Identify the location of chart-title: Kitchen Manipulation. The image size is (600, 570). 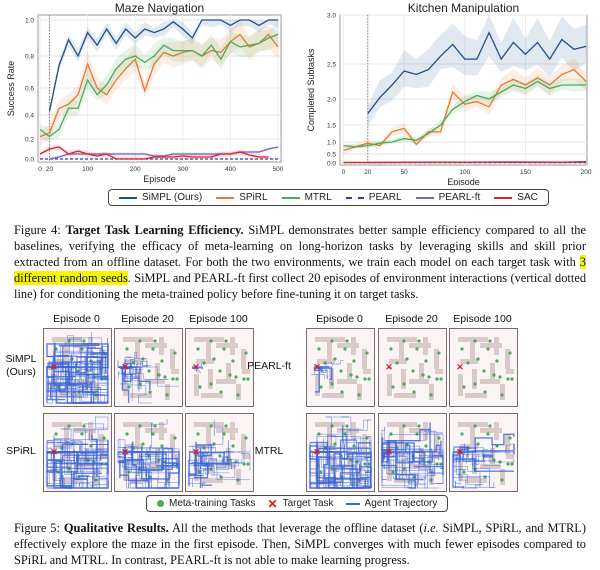
(463, 8).